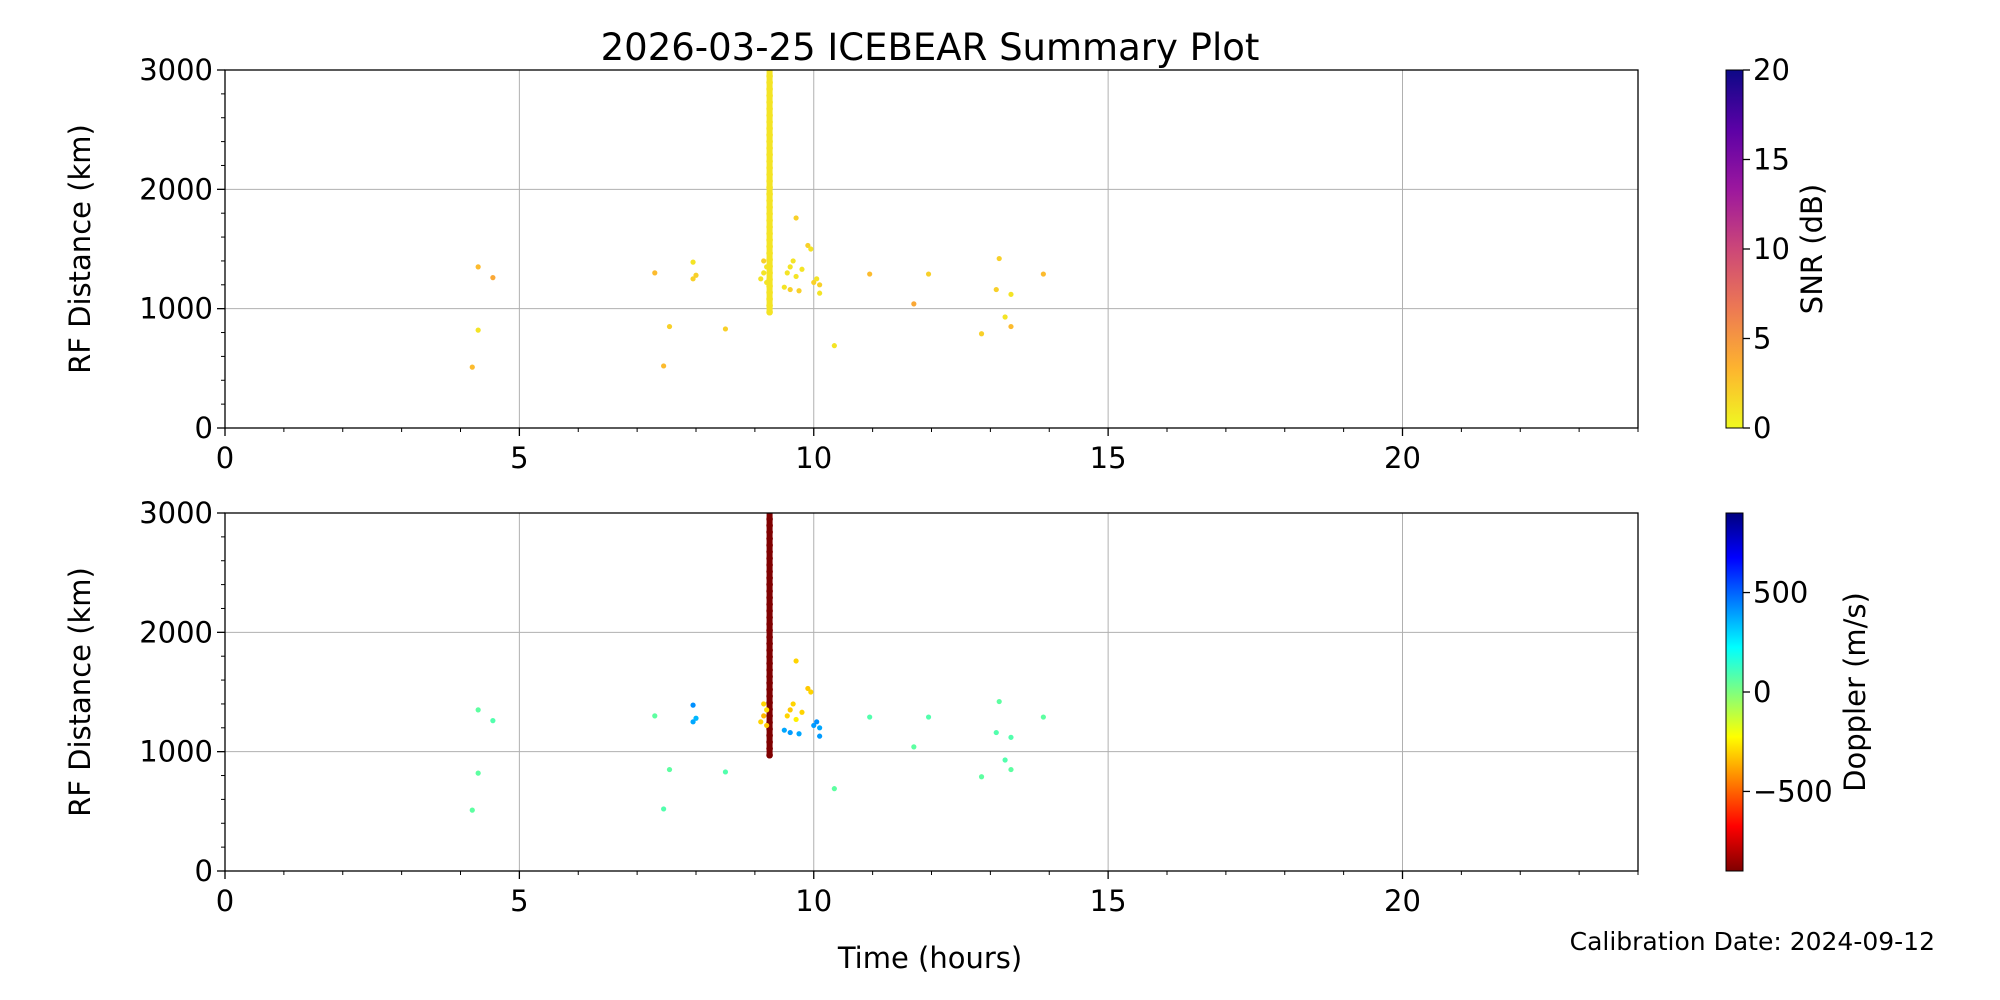  What do you see at coordinates (176, 752) in the screenshot?
I see `y-tick-label: 1000` at bounding box center [176, 752].